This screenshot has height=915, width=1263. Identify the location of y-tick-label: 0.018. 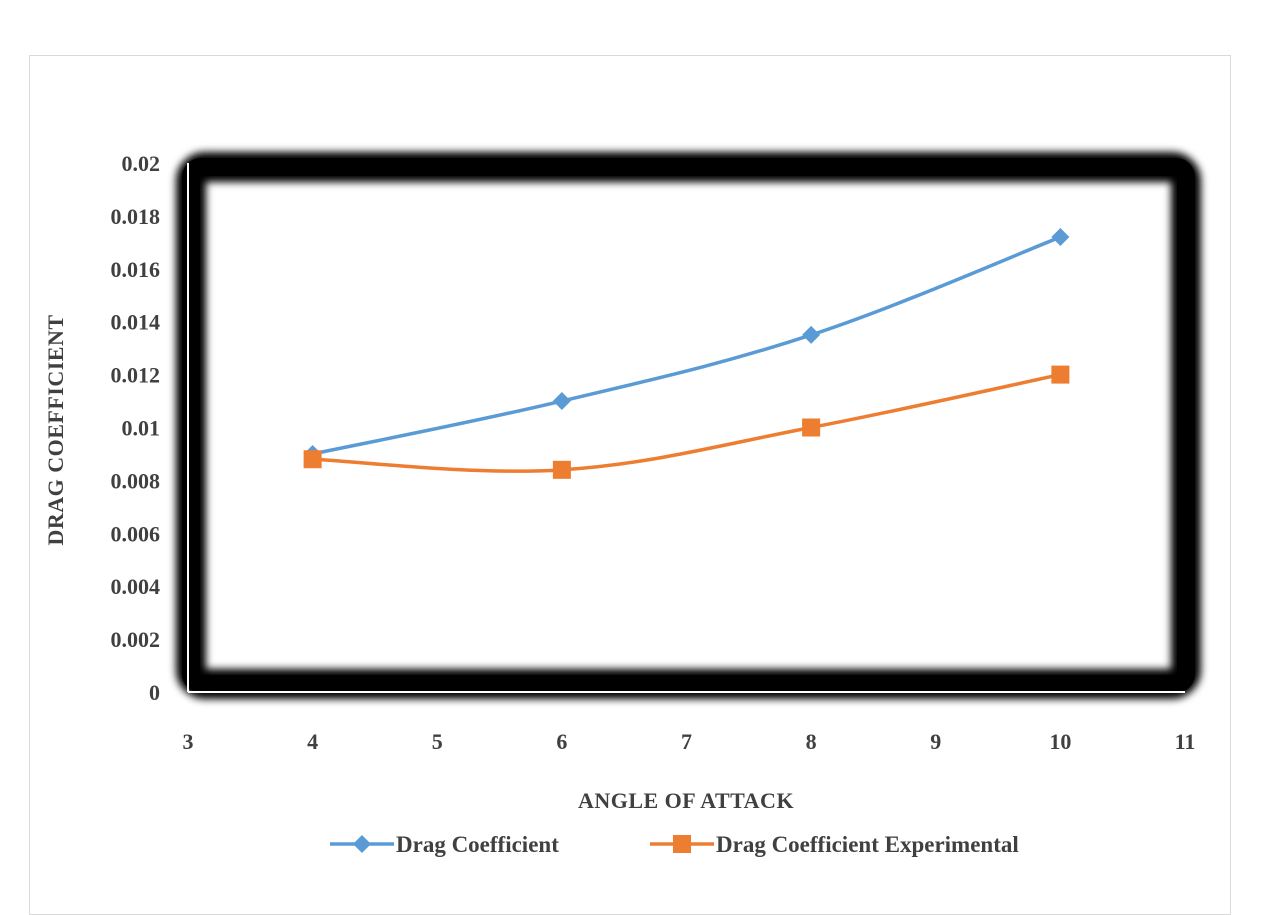
(136, 216).